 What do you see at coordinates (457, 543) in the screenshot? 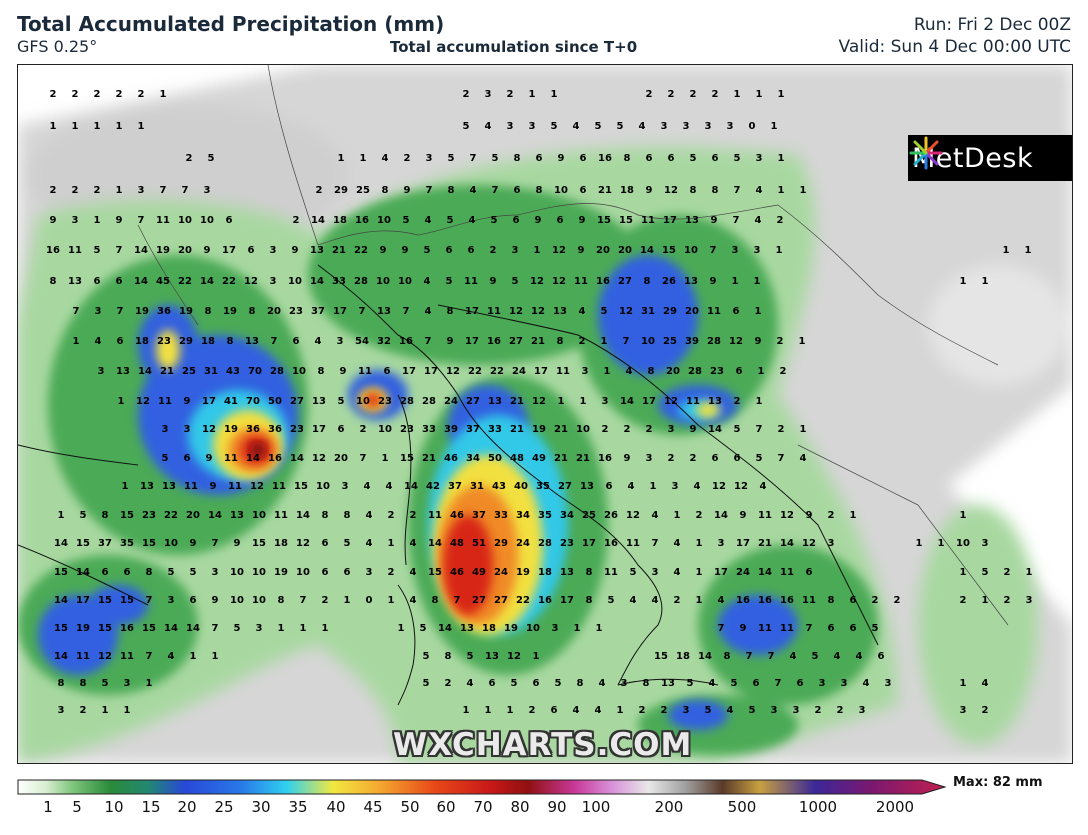
I see `grid-value: 48` at bounding box center [457, 543].